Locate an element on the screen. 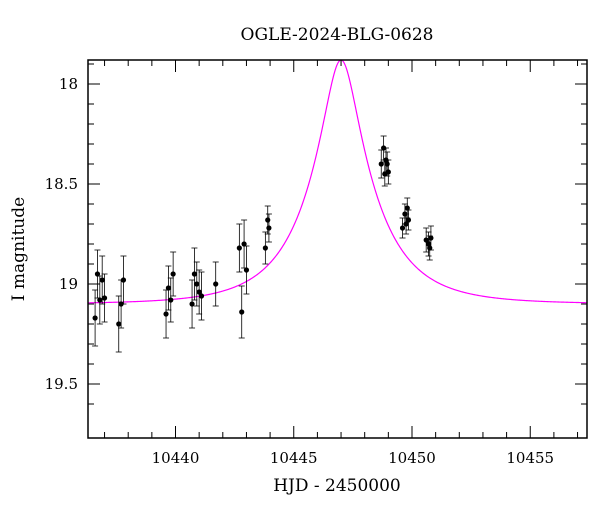 The width and height of the screenshot is (600, 512). x-tick-label: 10445 is located at coordinates (294, 458).